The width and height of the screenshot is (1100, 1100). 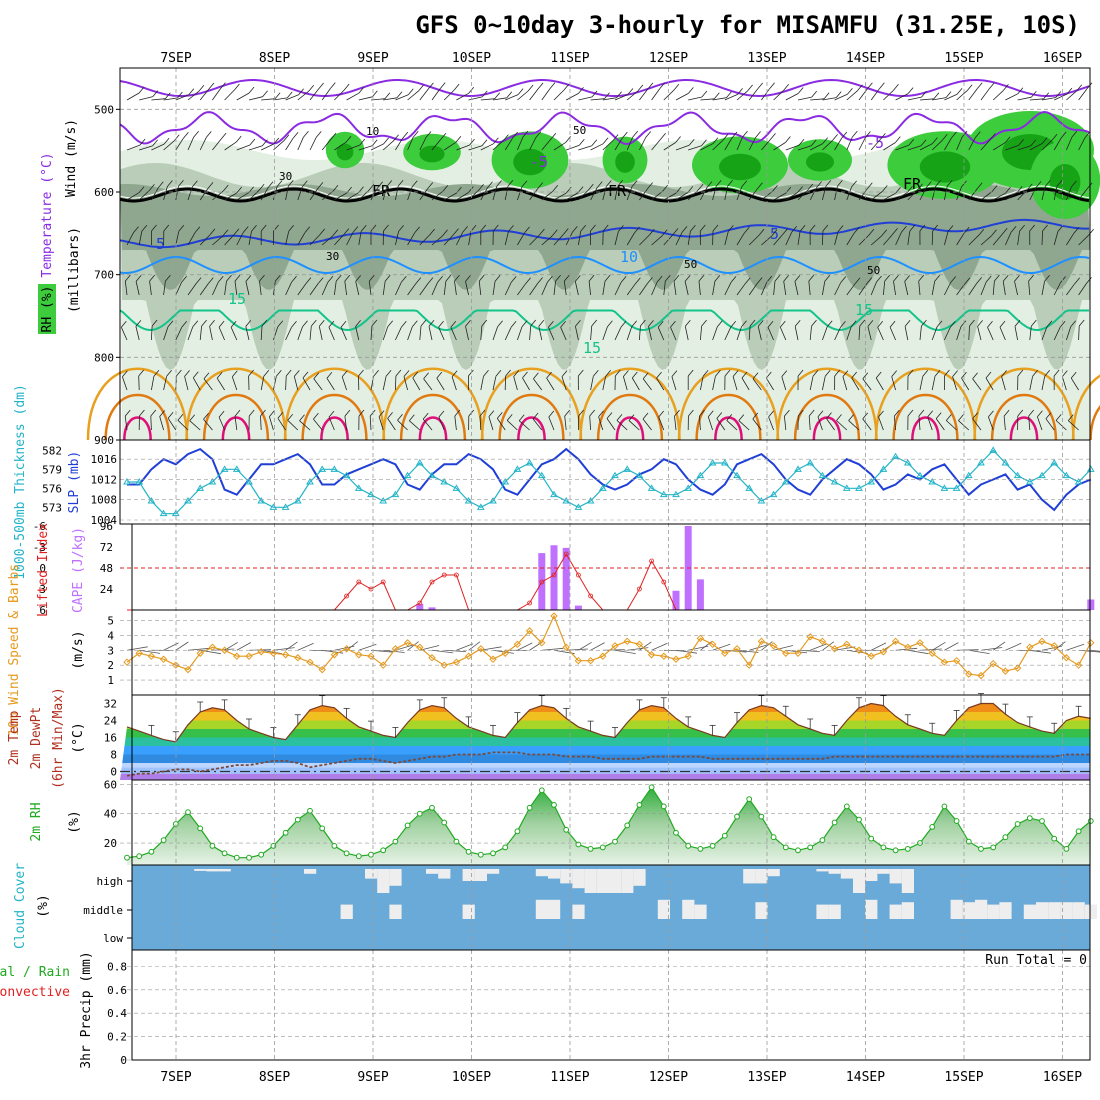 What do you see at coordinates (58, 738) in the screenshot?
I see `label-minmax: (6hr Min/Max)` at bounding box center [58, 738].